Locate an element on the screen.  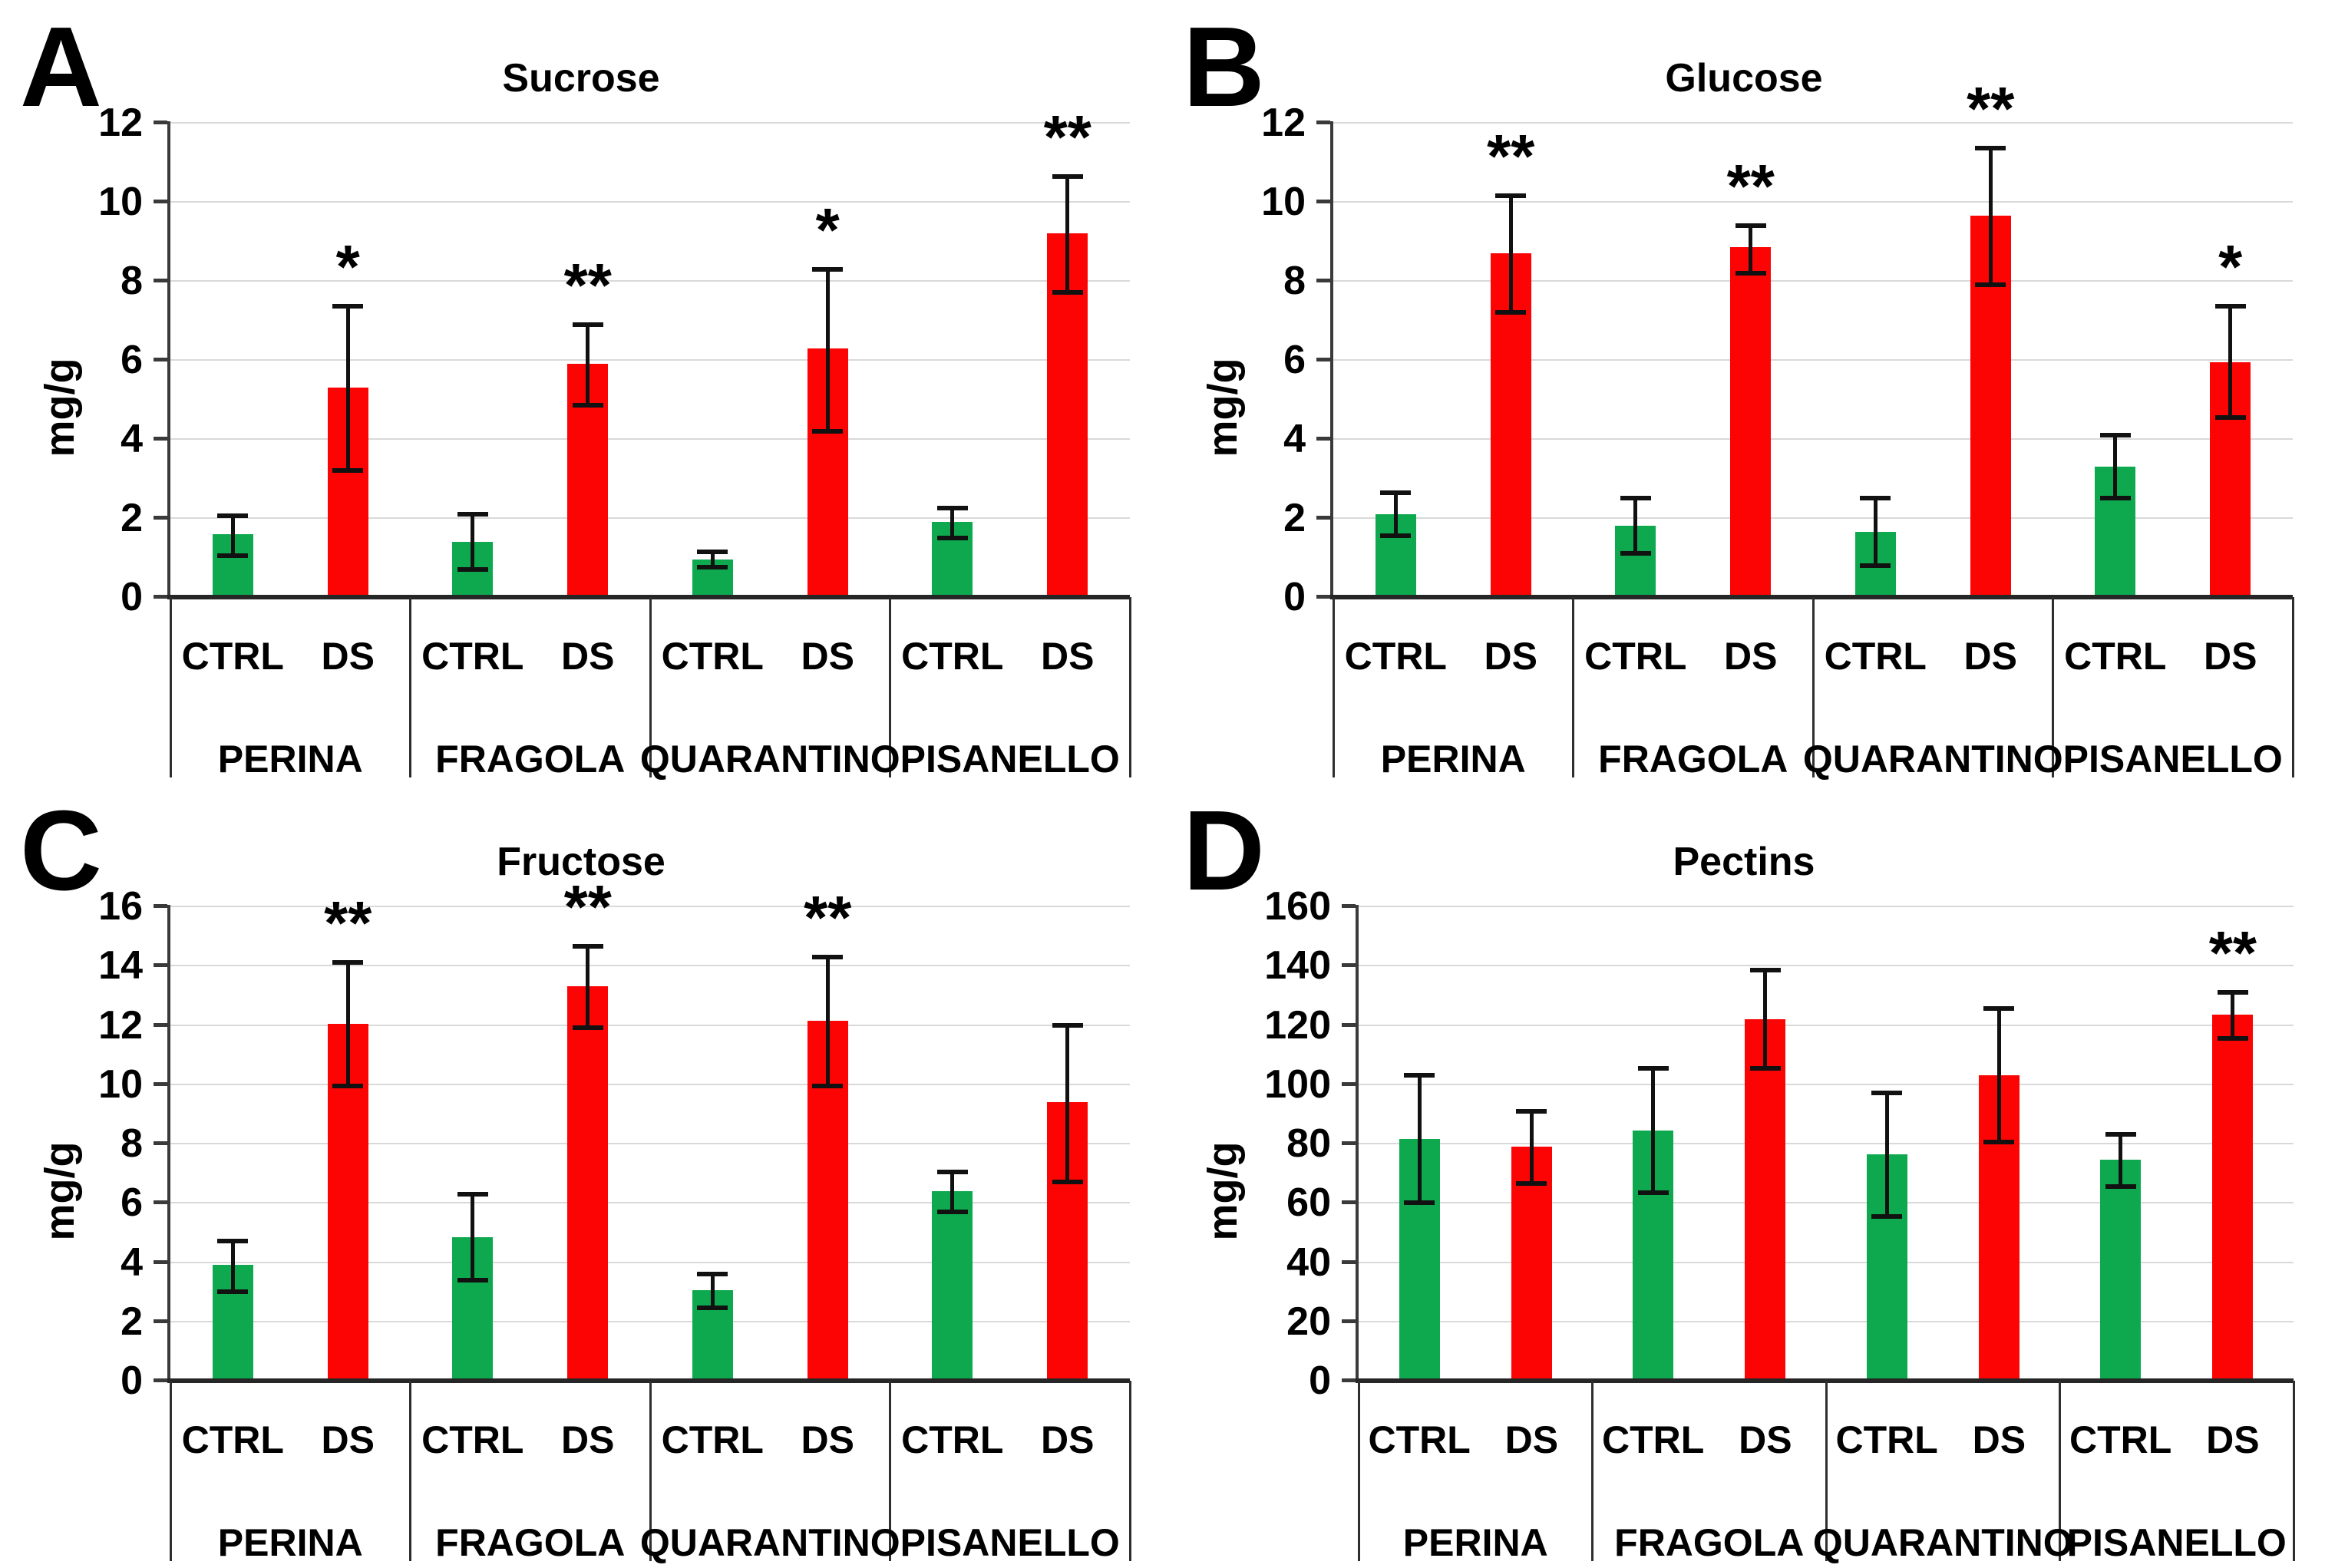
y-tick-label: 100 is located at coordinates (1297, 1084).